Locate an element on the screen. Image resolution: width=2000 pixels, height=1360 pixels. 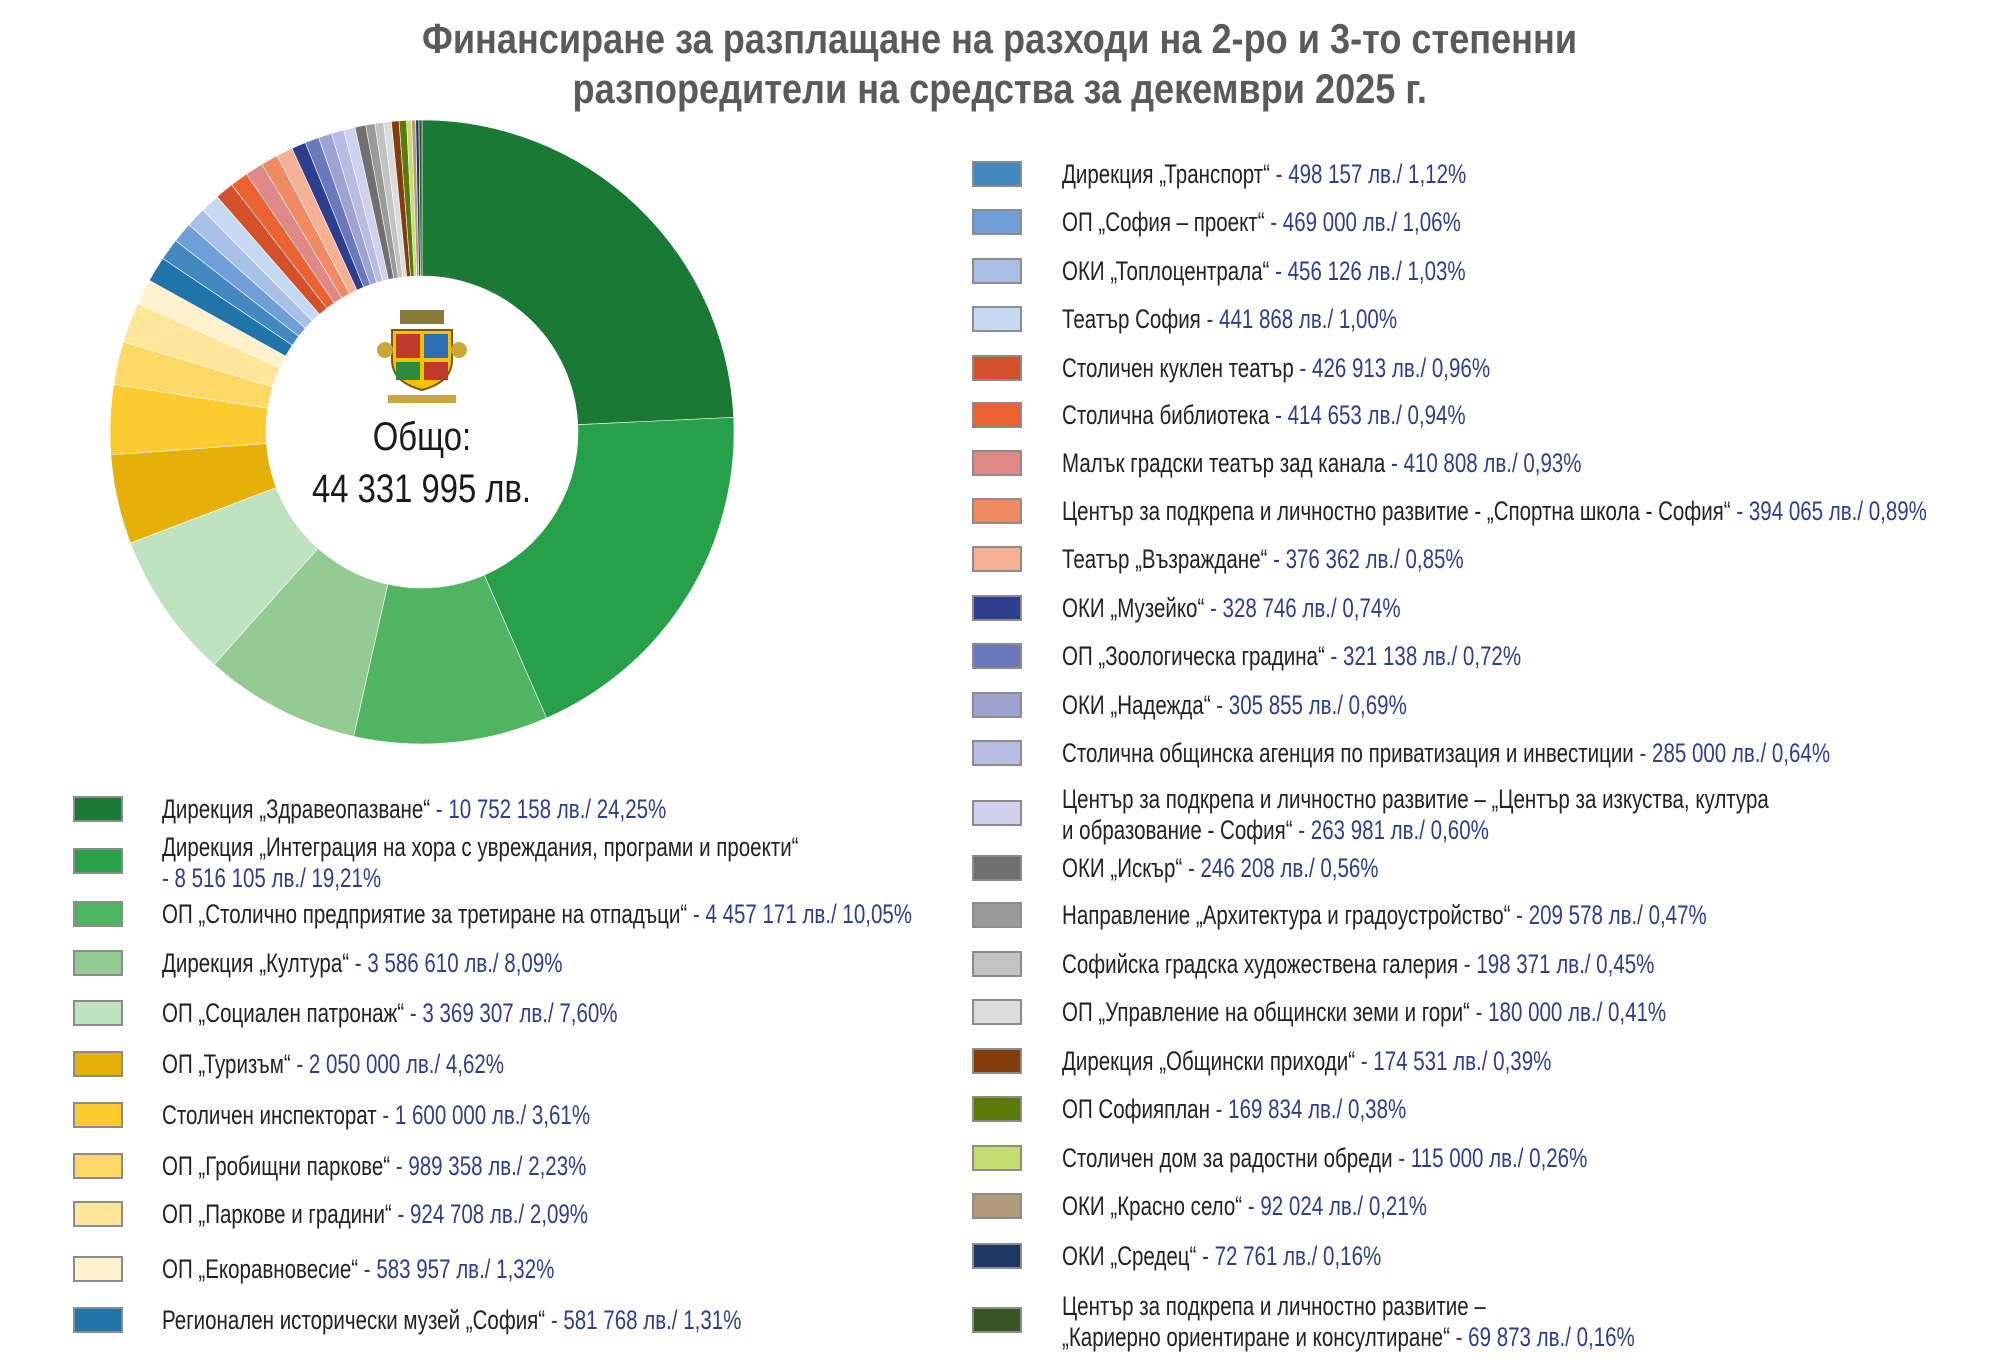
legend-label: Дирекция „Общински приходи“ is located at coordinates (1209, 1061).